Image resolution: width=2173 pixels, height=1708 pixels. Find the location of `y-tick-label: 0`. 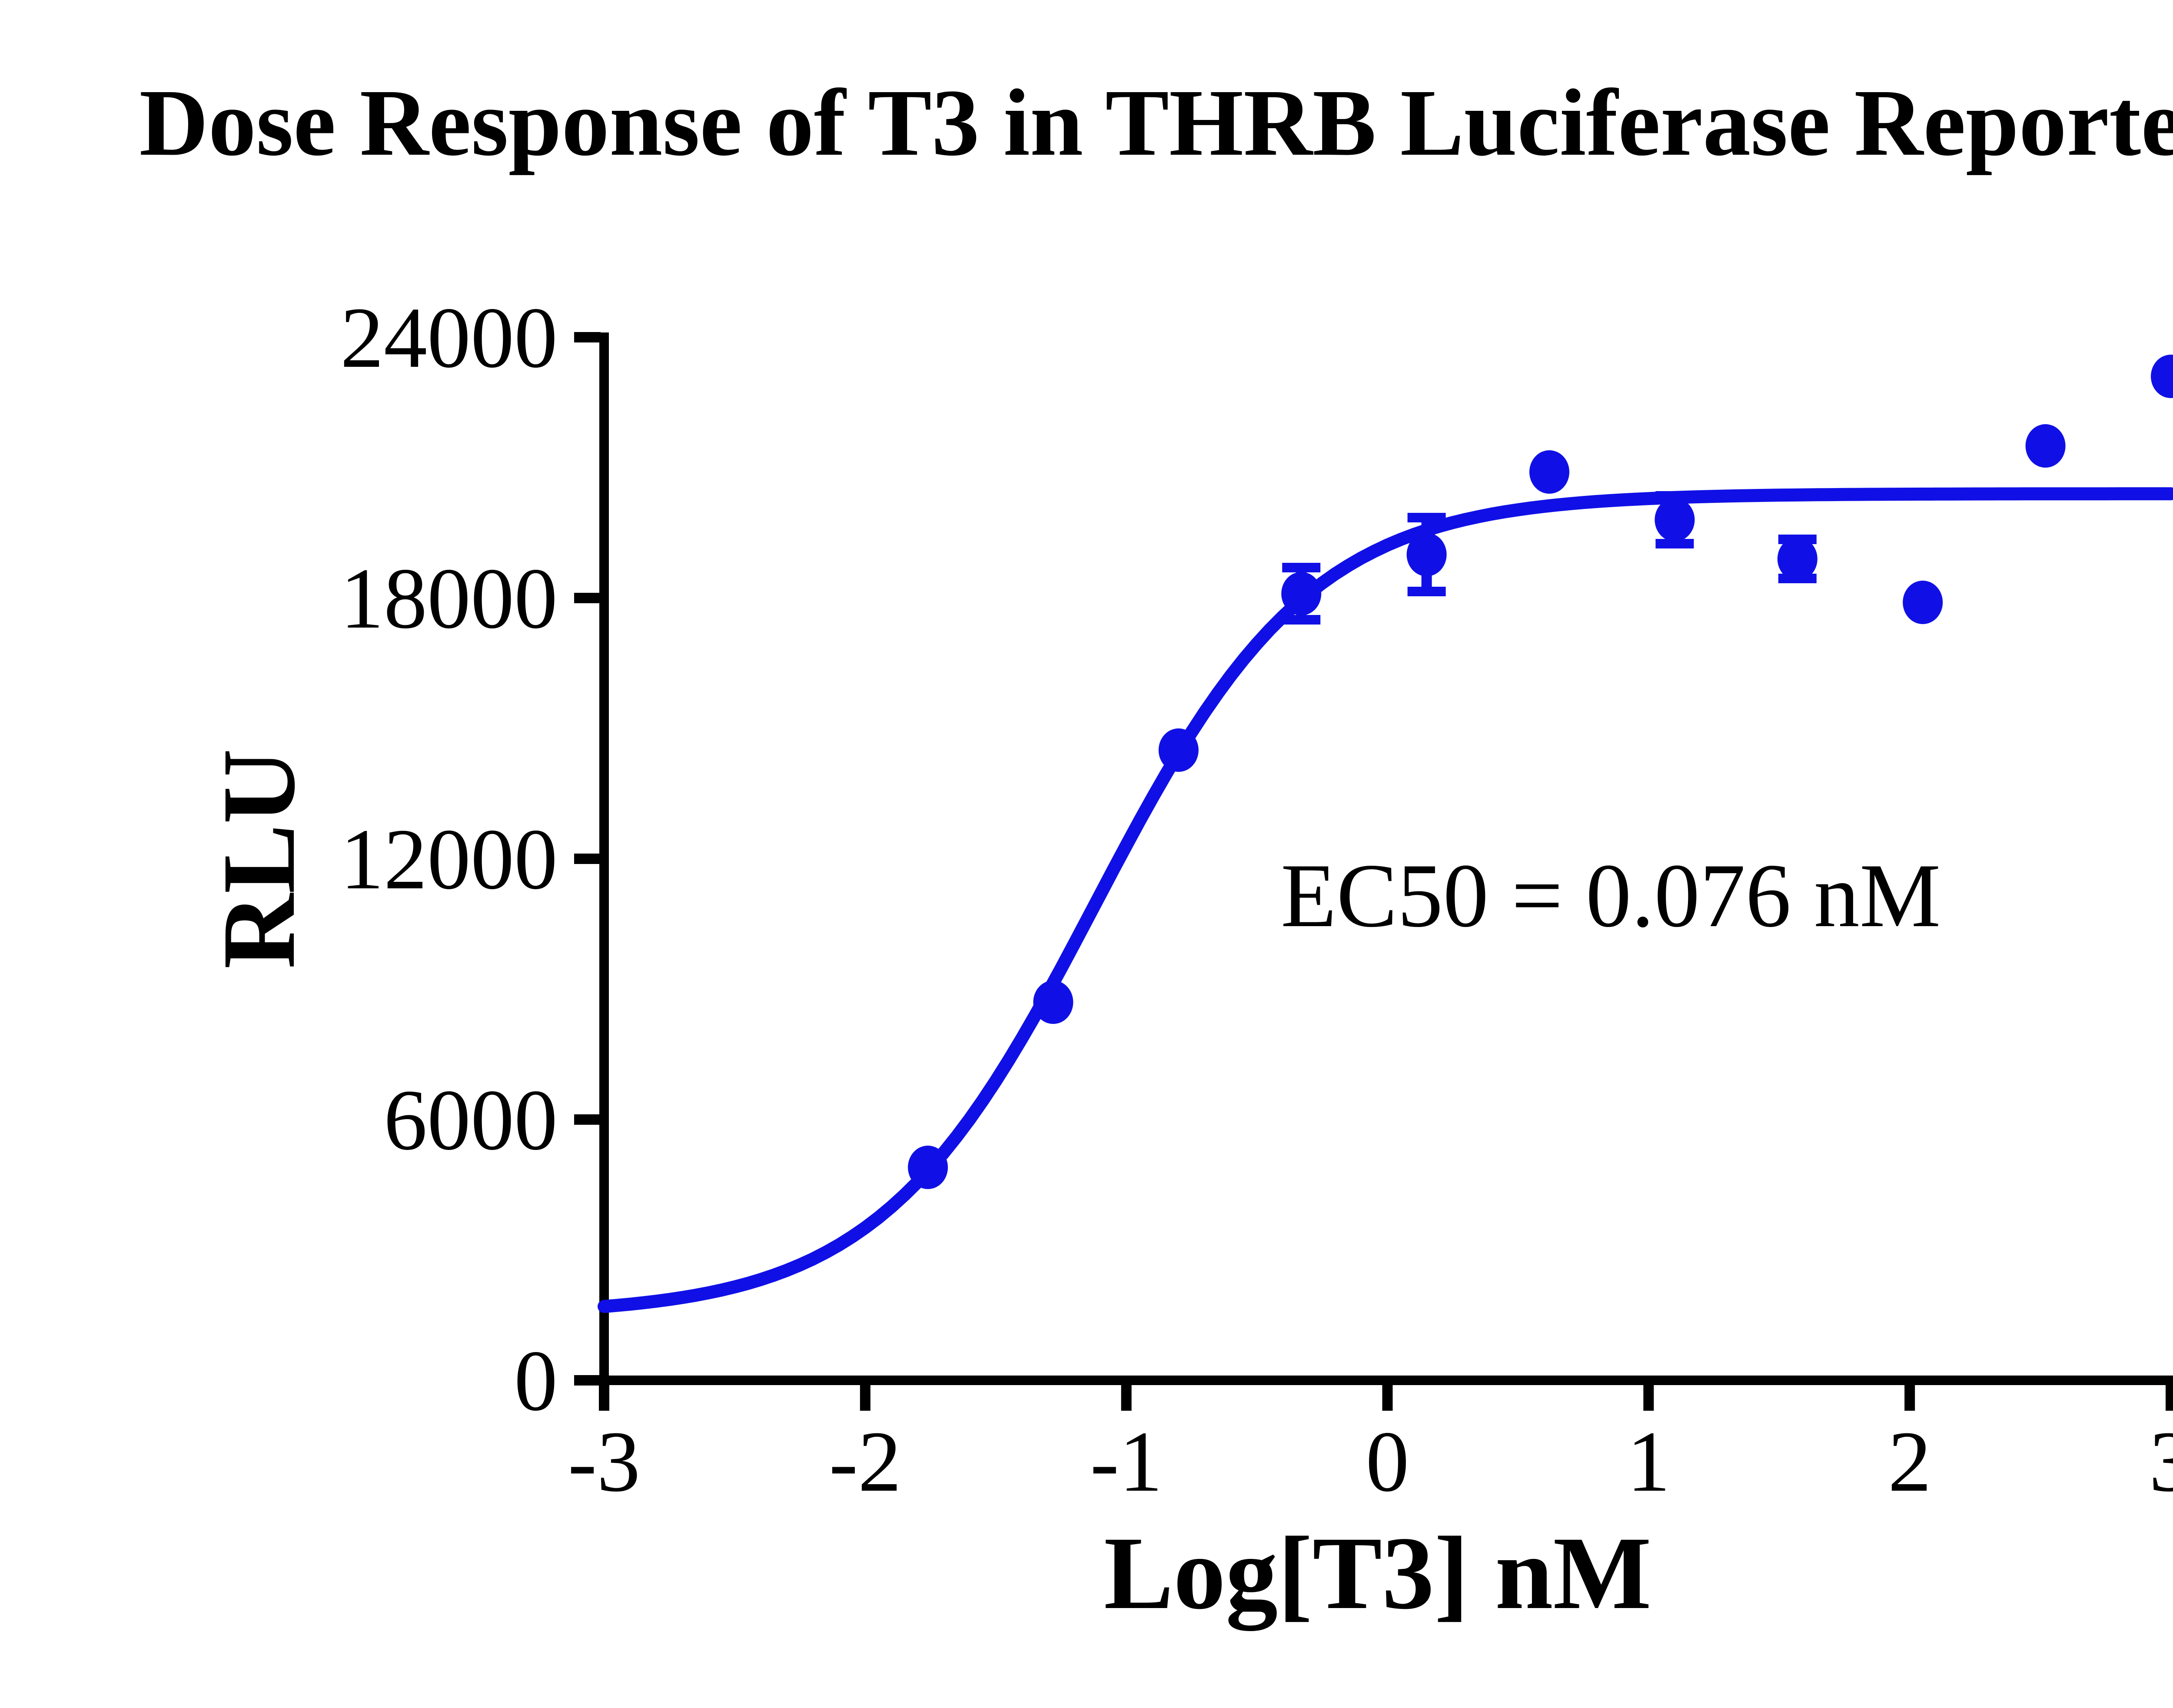

y-tick-label: 0 is located at coordinates (536, 1381).